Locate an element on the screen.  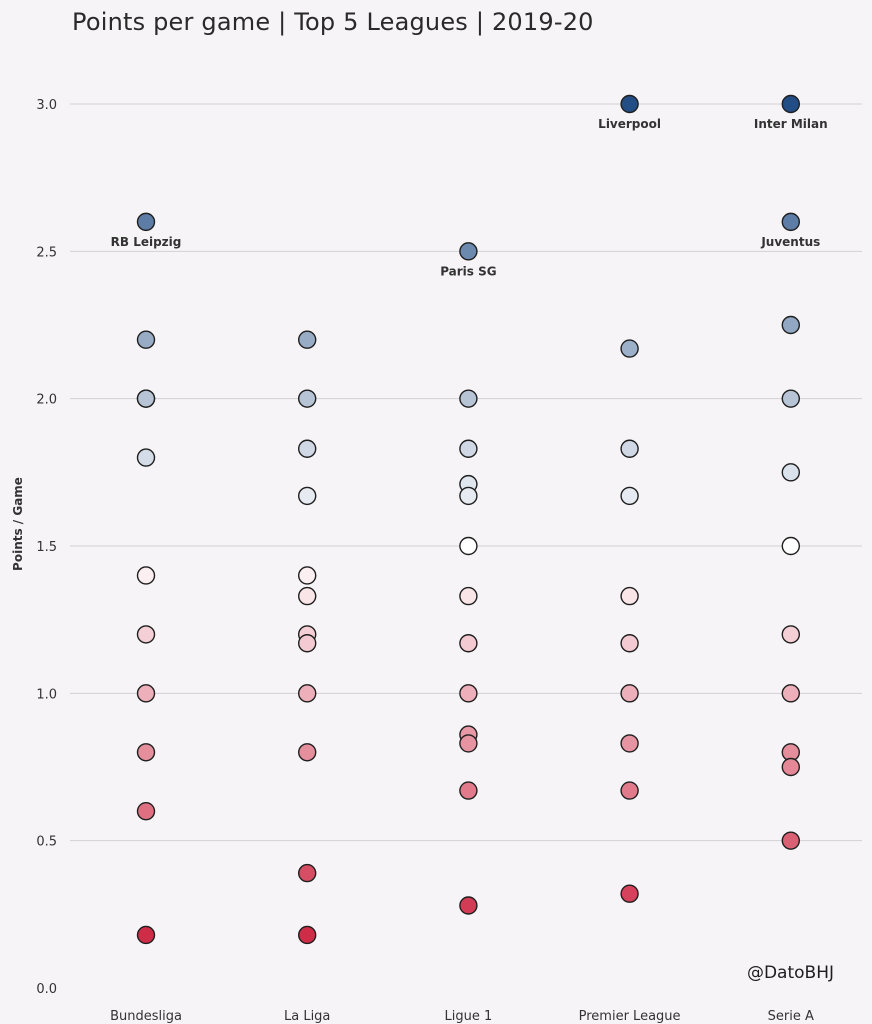
point-label: Liverpool is located at coordinates (629, 124).